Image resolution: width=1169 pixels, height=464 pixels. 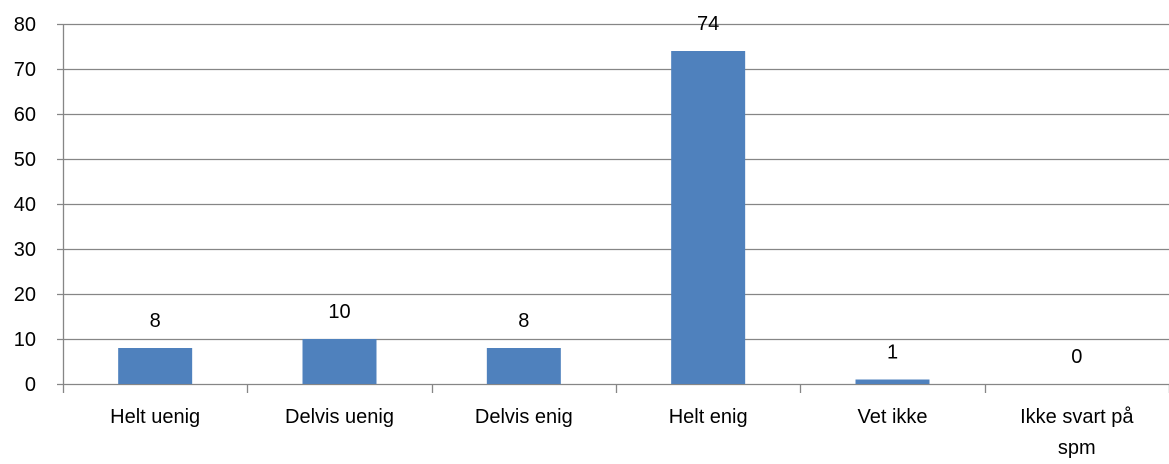 What do you see at coordinates (25, 115) in the screenshot?
I see `y-tick-label: 60` at bounding box center [25, 115].